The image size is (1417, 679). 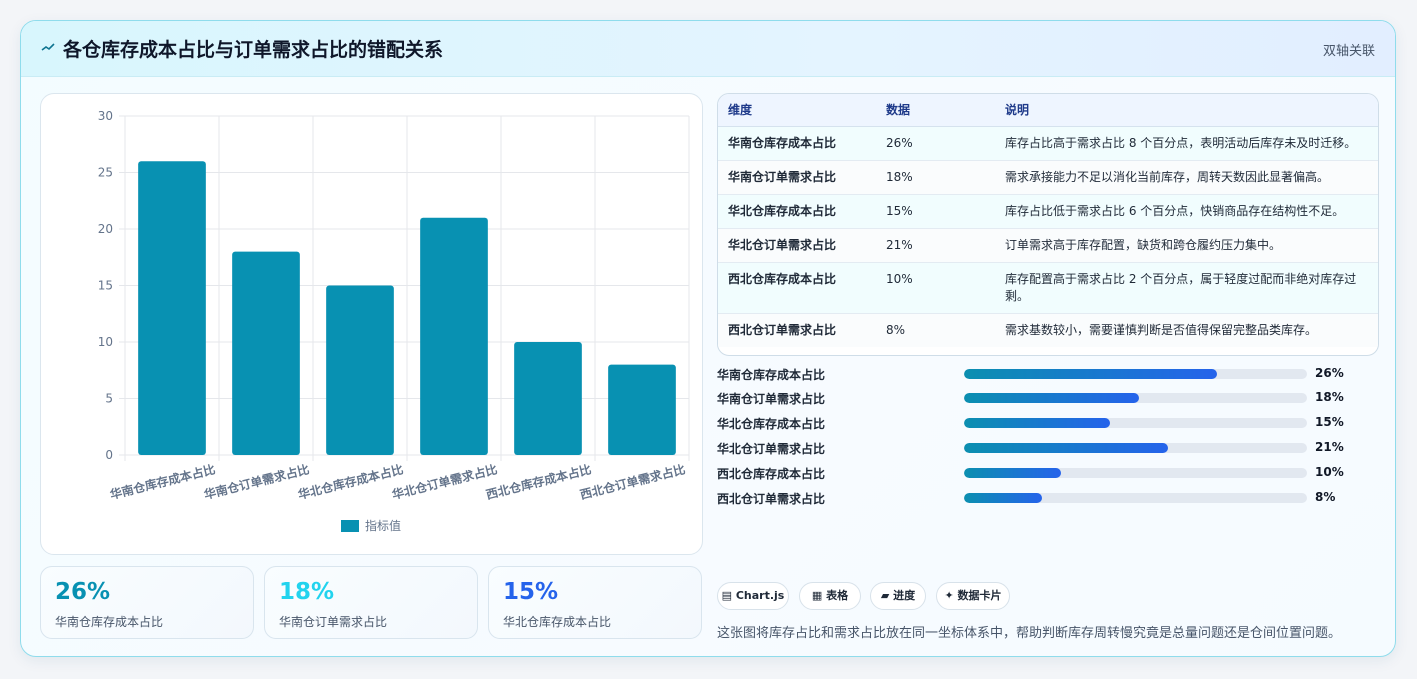 What do you see at coordinates (935, 330) in the screenshot?
I see `table-cell: 8%` at bounding box center [935, 330].